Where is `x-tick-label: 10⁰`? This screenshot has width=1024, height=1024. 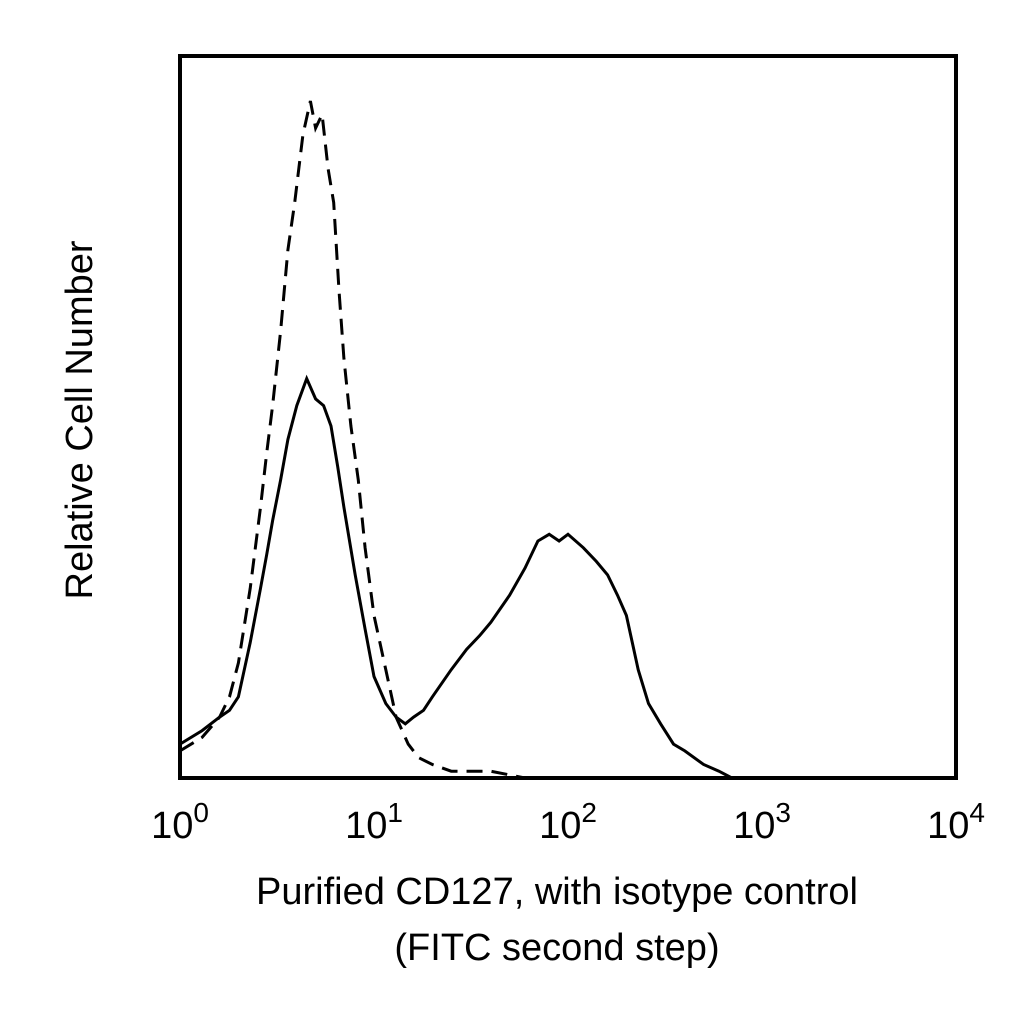 x-tick-label: 10⁰ is located at coordinates (180, 822).